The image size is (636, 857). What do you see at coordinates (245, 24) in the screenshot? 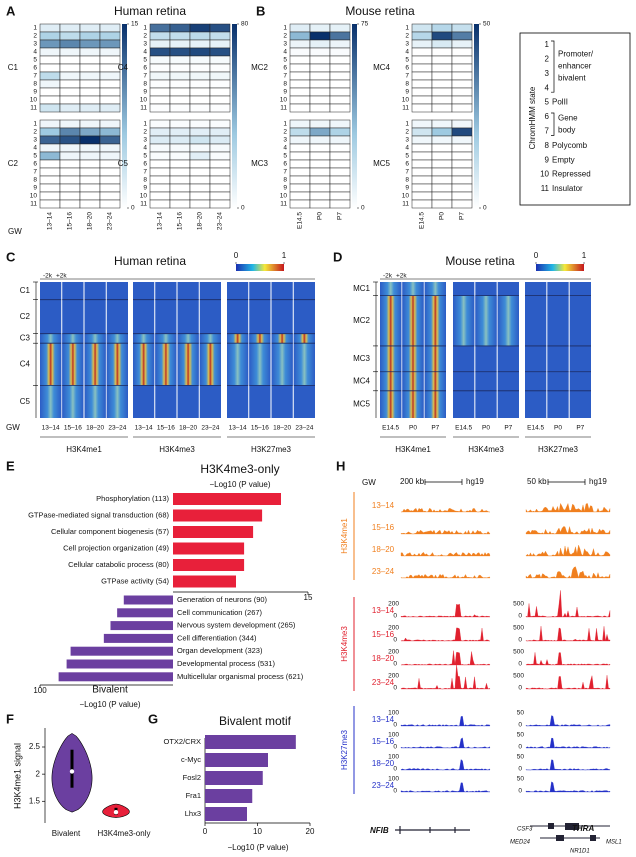
I see `colorbar-label: 80` at bounding box center [245, 24].